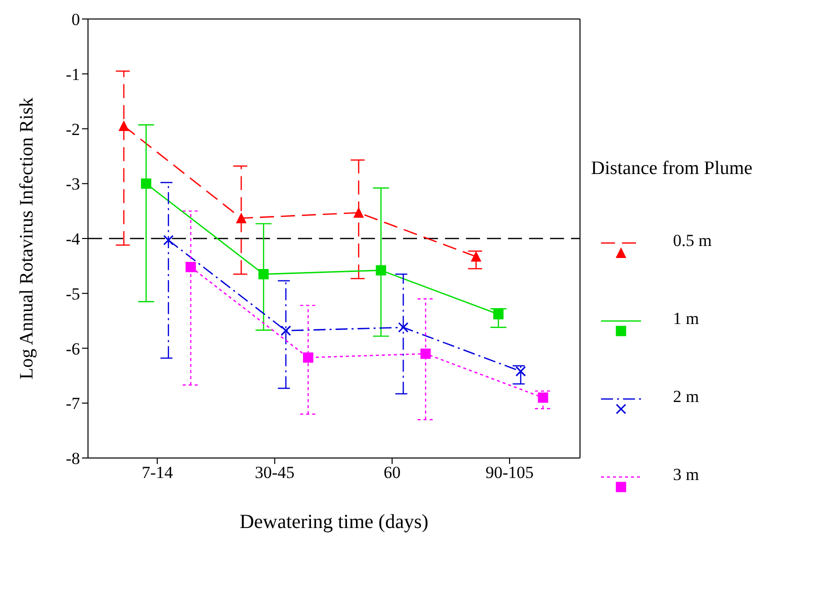  Describe the element at coordinates (73, 404) in the screenshot. I see `y-tick-label: -7` at that location.